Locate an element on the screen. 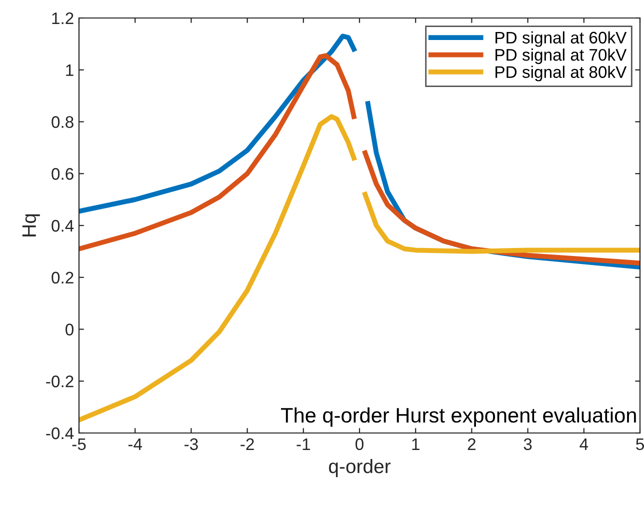  x-tick-label: -3 is located at coordinates (191, 444).